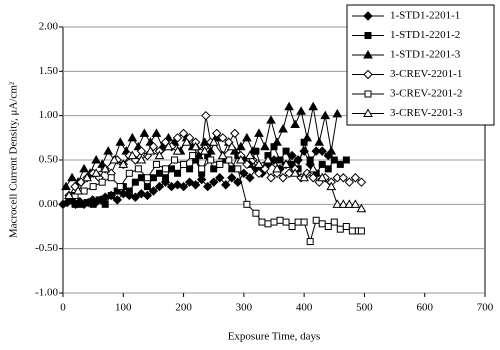 The width and height of the screenshot is (500, 350). Describe the element at coordinates (304, 308) in the screenshot. I see `x-tick-label: 400` at that location.